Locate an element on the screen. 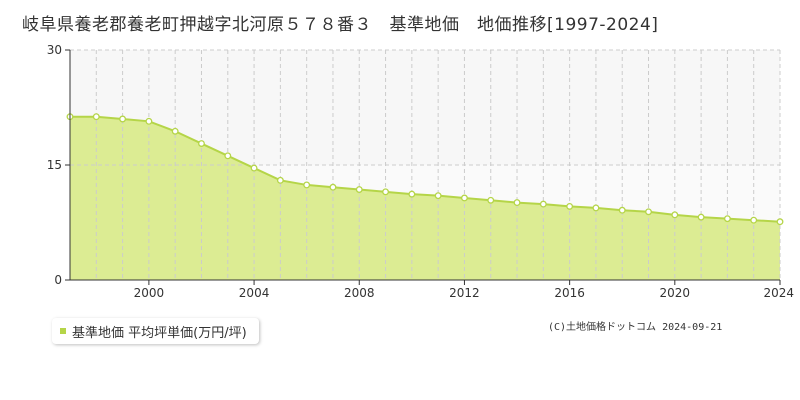 This screenshot has width=800, height=400. y-tick-label: 15 is located at coordinates (54, 165).